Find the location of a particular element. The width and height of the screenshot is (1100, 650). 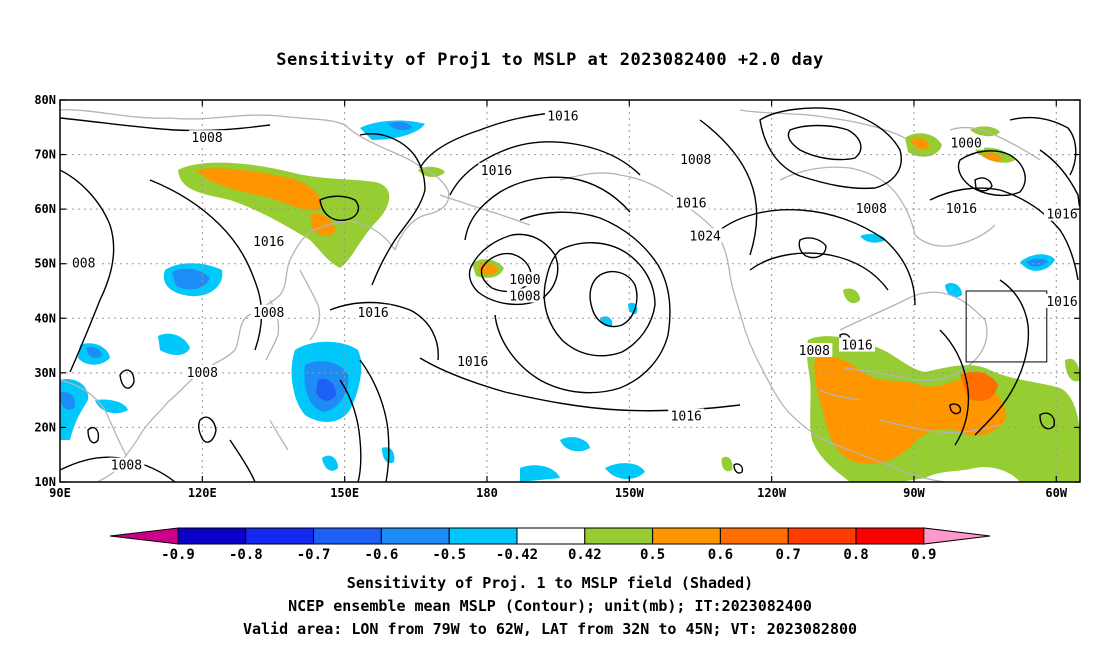

lat-tick-label: 30N is located at coordinates (45, 373).